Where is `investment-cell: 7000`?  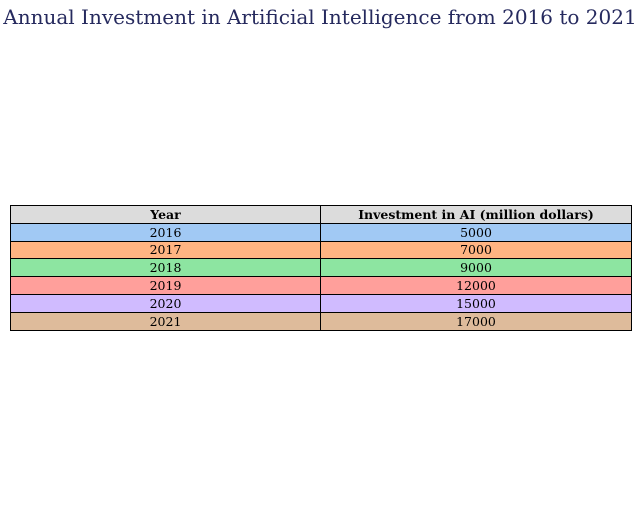
investment-cell: 7000 is located at coordinates (476, 250).